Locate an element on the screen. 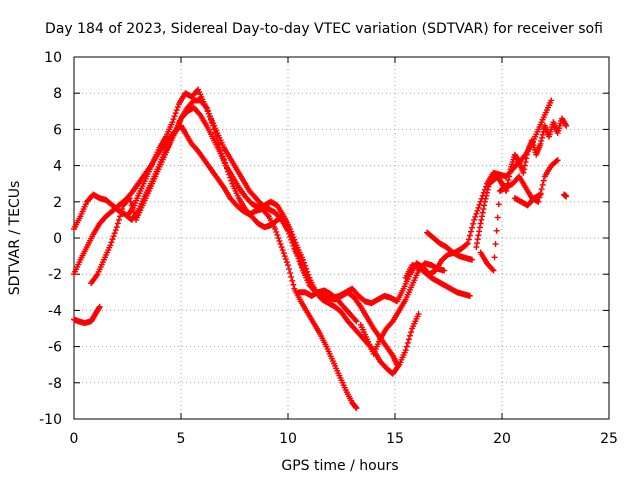 This screenshot has width=640, height=480. x-axis-label: GPS time / hours is located at coordinates (339, 466).